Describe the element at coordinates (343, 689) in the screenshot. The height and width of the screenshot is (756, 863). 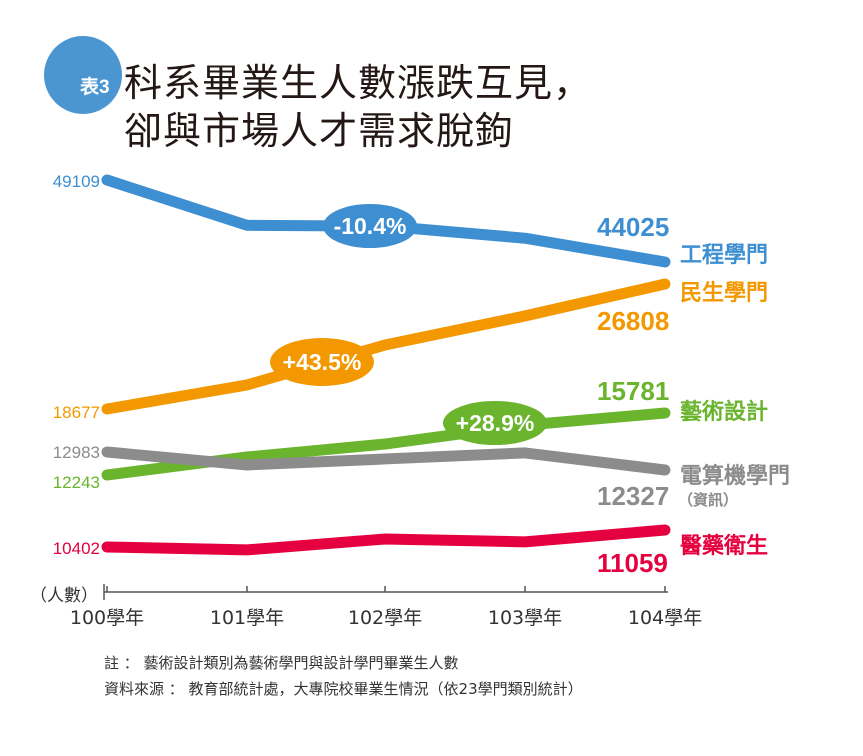
I see `source-note: 資料來源 ： 教育部統計處，大專院校畢業生情況（依23學門類別統計）` at that location.